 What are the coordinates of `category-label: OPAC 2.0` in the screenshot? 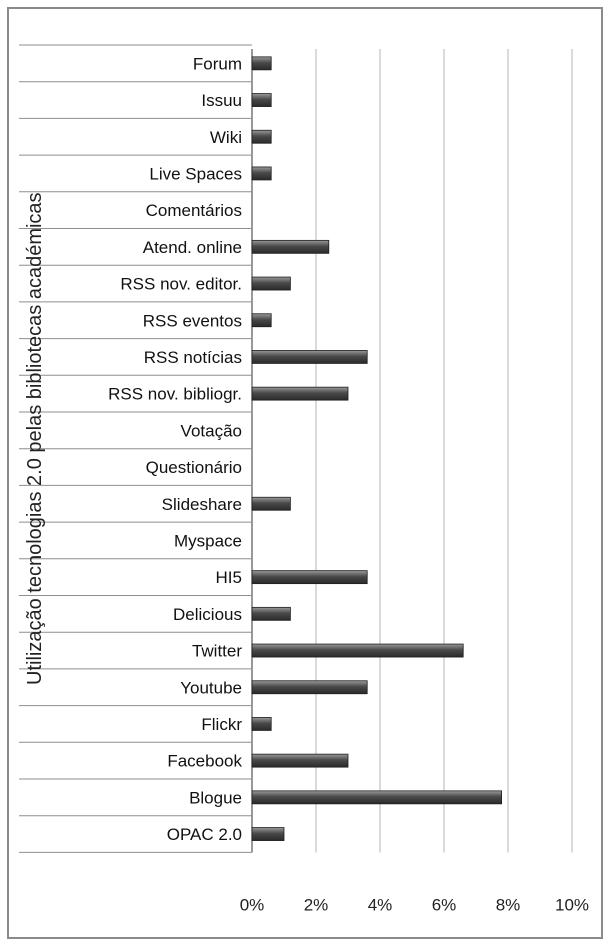 It's located at (204, 834).